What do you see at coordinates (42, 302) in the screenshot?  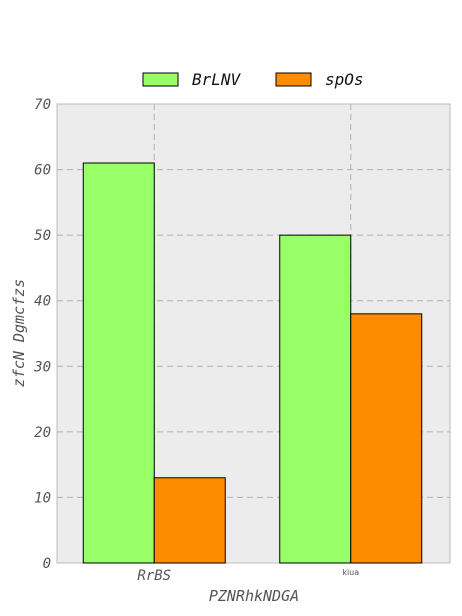 I see `y-tick-label: 40` at bounding box center [42, 302].